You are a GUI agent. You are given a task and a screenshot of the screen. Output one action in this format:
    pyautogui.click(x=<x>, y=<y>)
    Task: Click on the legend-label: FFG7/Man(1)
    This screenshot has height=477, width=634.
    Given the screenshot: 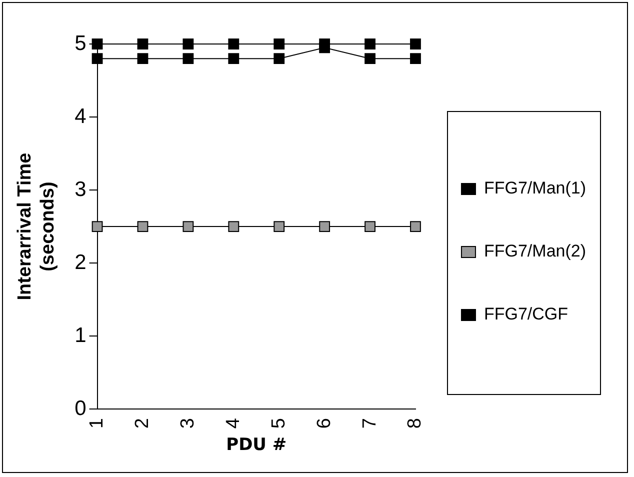 What is the action you would take?
    pyautogui.click(x=535, y=188)
    